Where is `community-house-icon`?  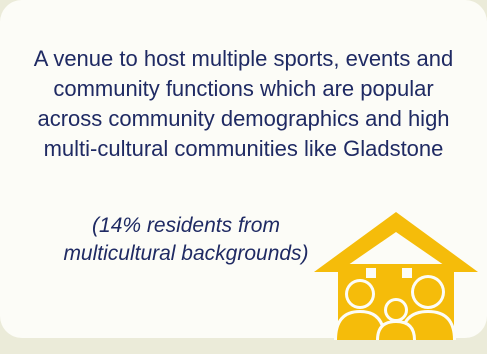
community-house-icon is located at coordinates (396, 276).